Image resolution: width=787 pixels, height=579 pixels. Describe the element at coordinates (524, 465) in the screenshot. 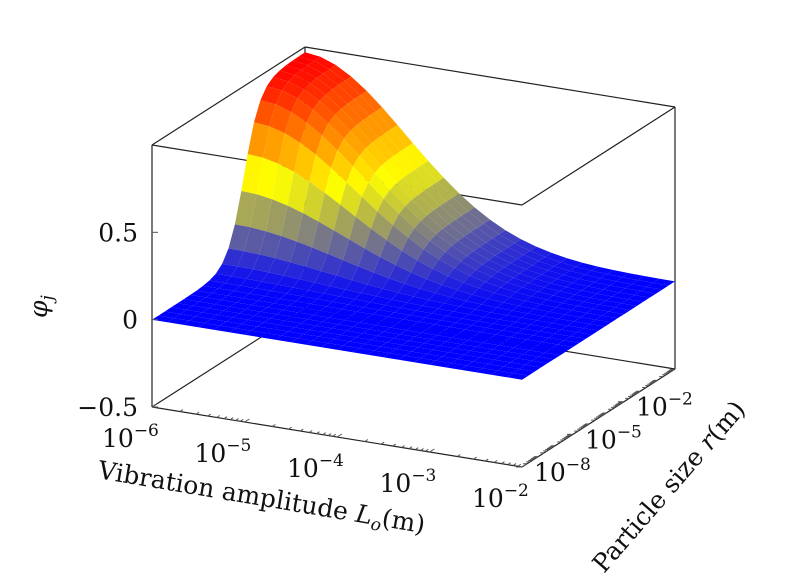

I see `x-tick-mark` at that location.